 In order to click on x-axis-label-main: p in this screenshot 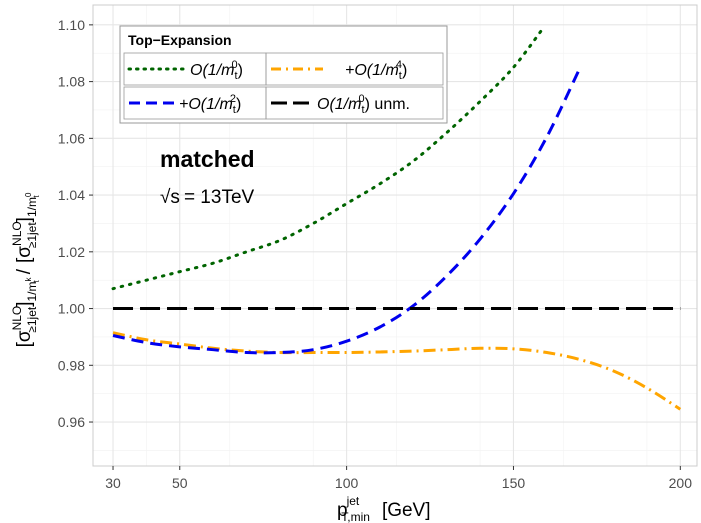, I will do `click(342, 510)`.